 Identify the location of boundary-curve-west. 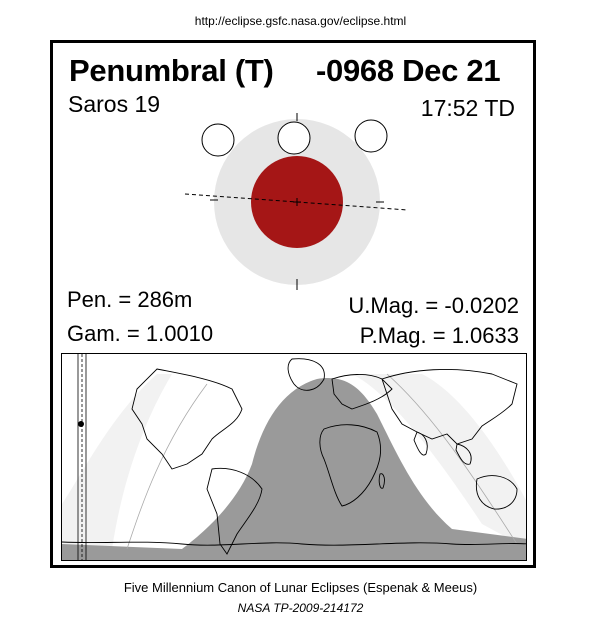
(167, 466).